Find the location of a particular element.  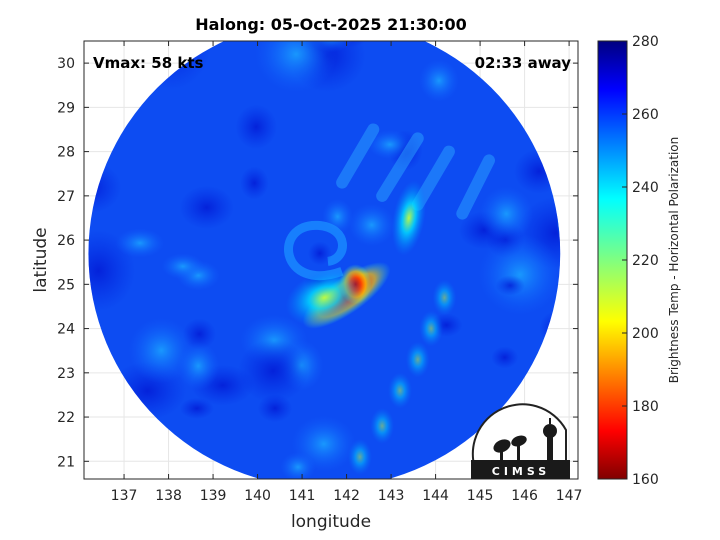

y-tick-label: 30 is located at coordinates (66, 64).